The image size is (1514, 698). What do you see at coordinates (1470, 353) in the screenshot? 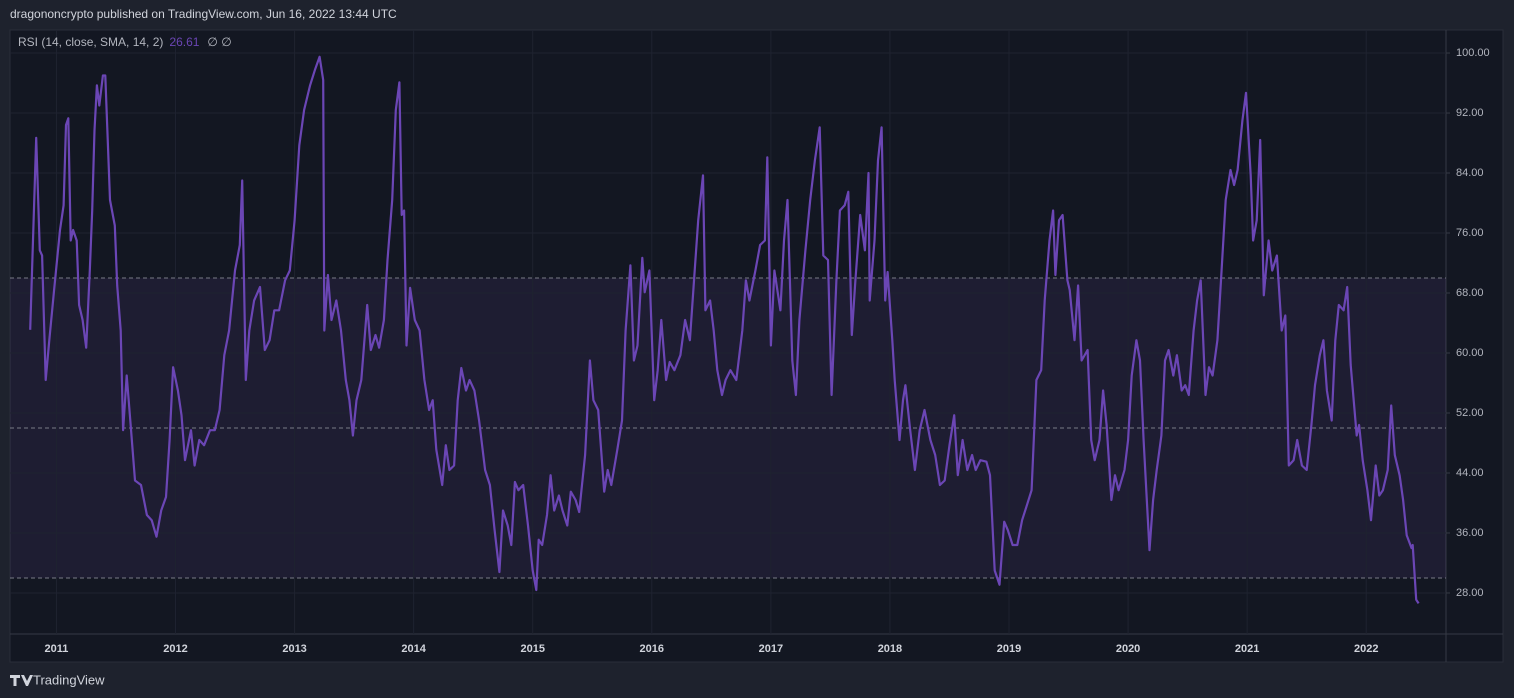
I see `y-tick-label: 60.00` at bounding box center [1470, 353].